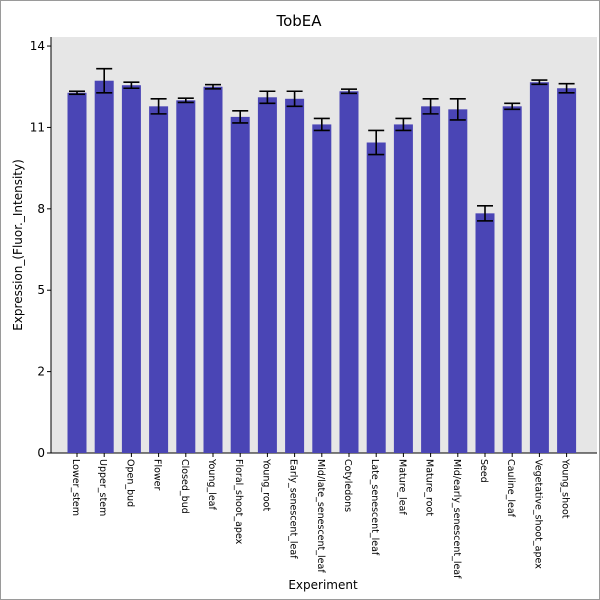 The image size is (600, 600). Describe the element at coordinates (401, 487) in the screenshot. I see `x-category-label: Mature_leaf` at that location.